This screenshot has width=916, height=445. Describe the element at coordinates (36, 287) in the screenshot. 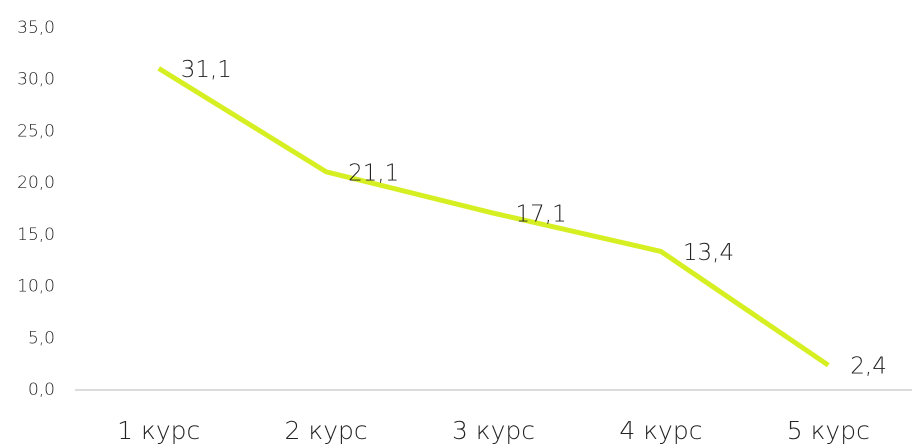

I see `y-tick-label: 10,0` at that location.